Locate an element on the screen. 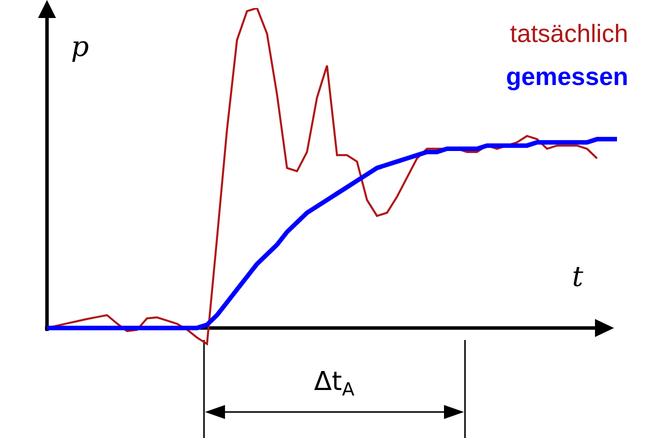 The image size is (648, 438). x-axis-title: t is located at coordinates (578, 276).